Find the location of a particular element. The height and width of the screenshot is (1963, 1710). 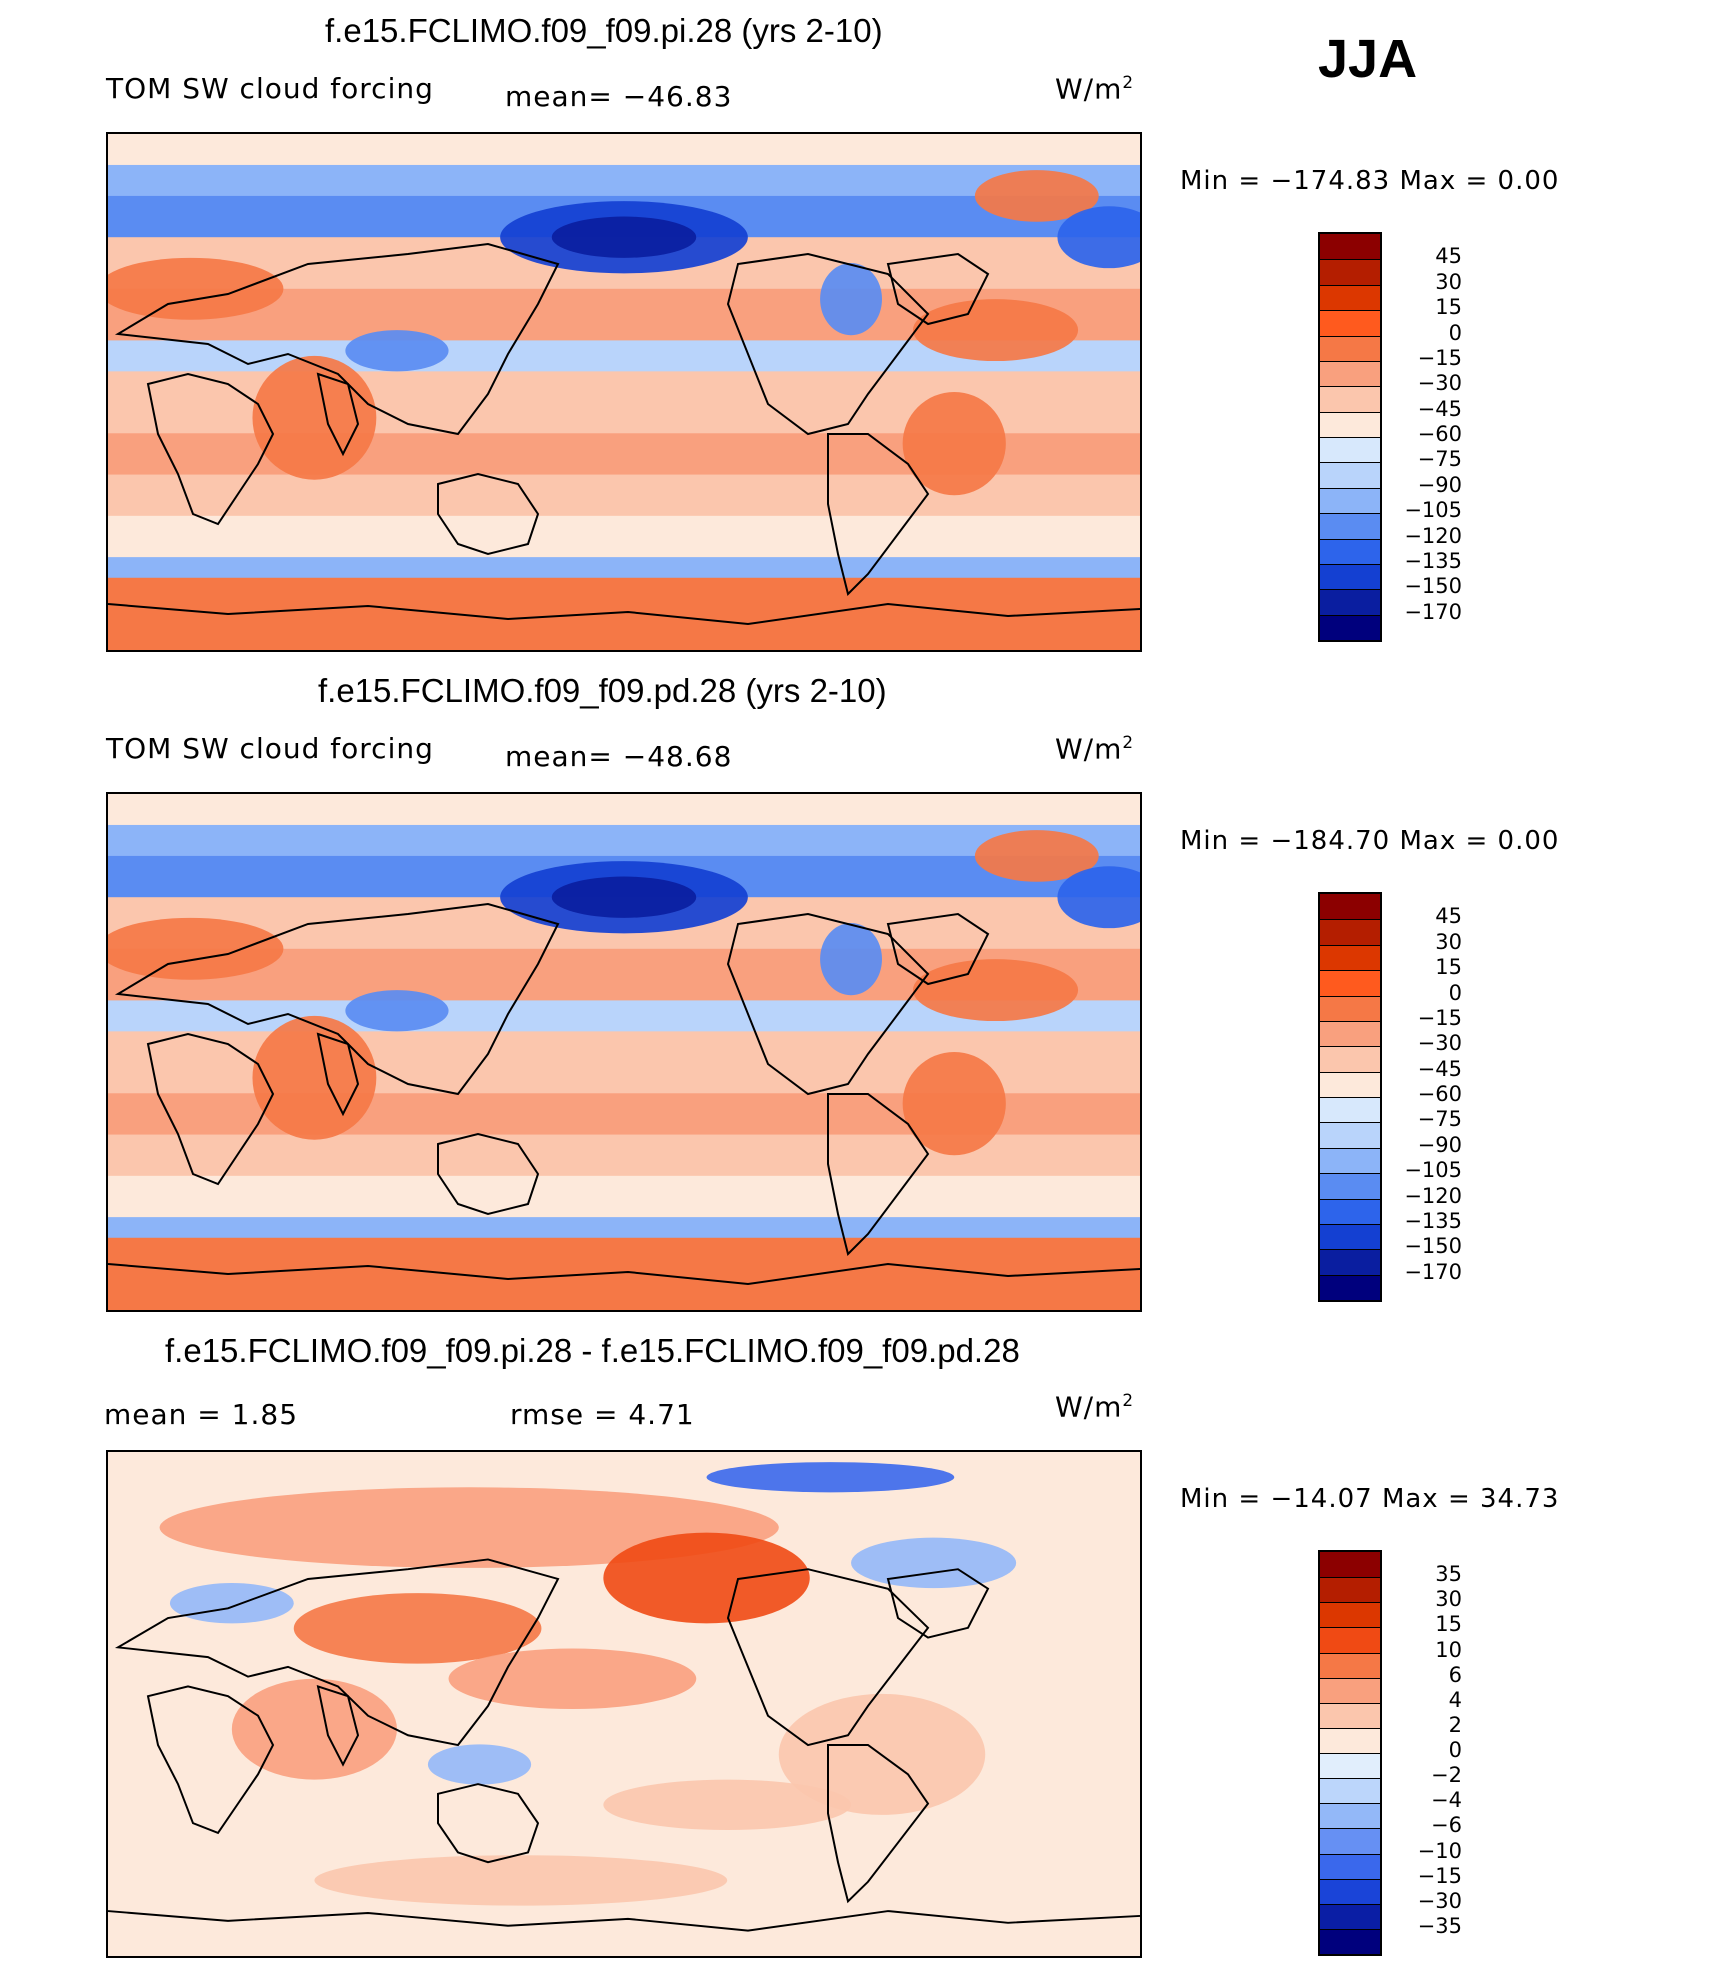

season-label: JJA is located at coordinates (1368, 59).